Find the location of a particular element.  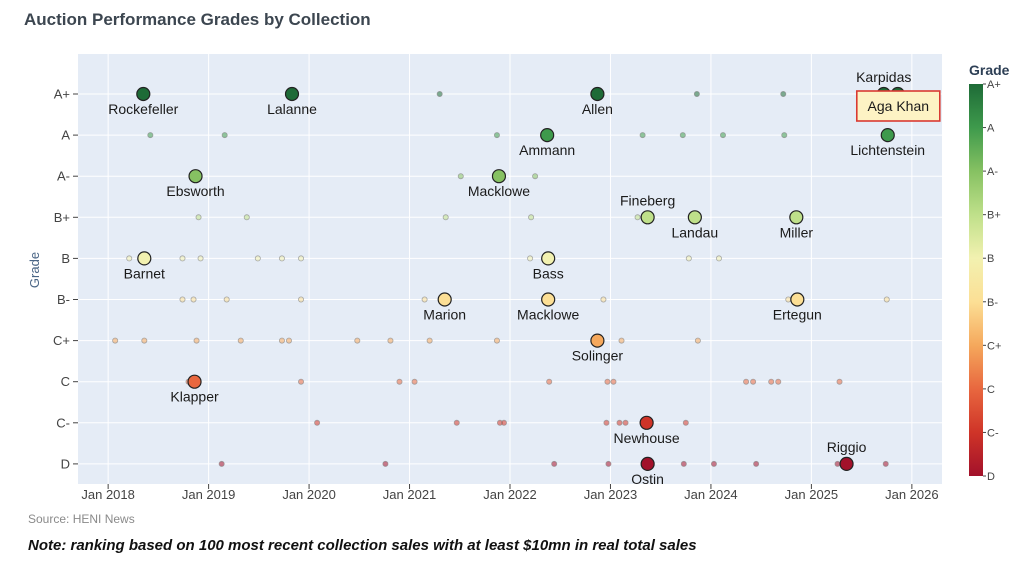

colorbar-tick-label: A- is located at coordinates (992, 172).